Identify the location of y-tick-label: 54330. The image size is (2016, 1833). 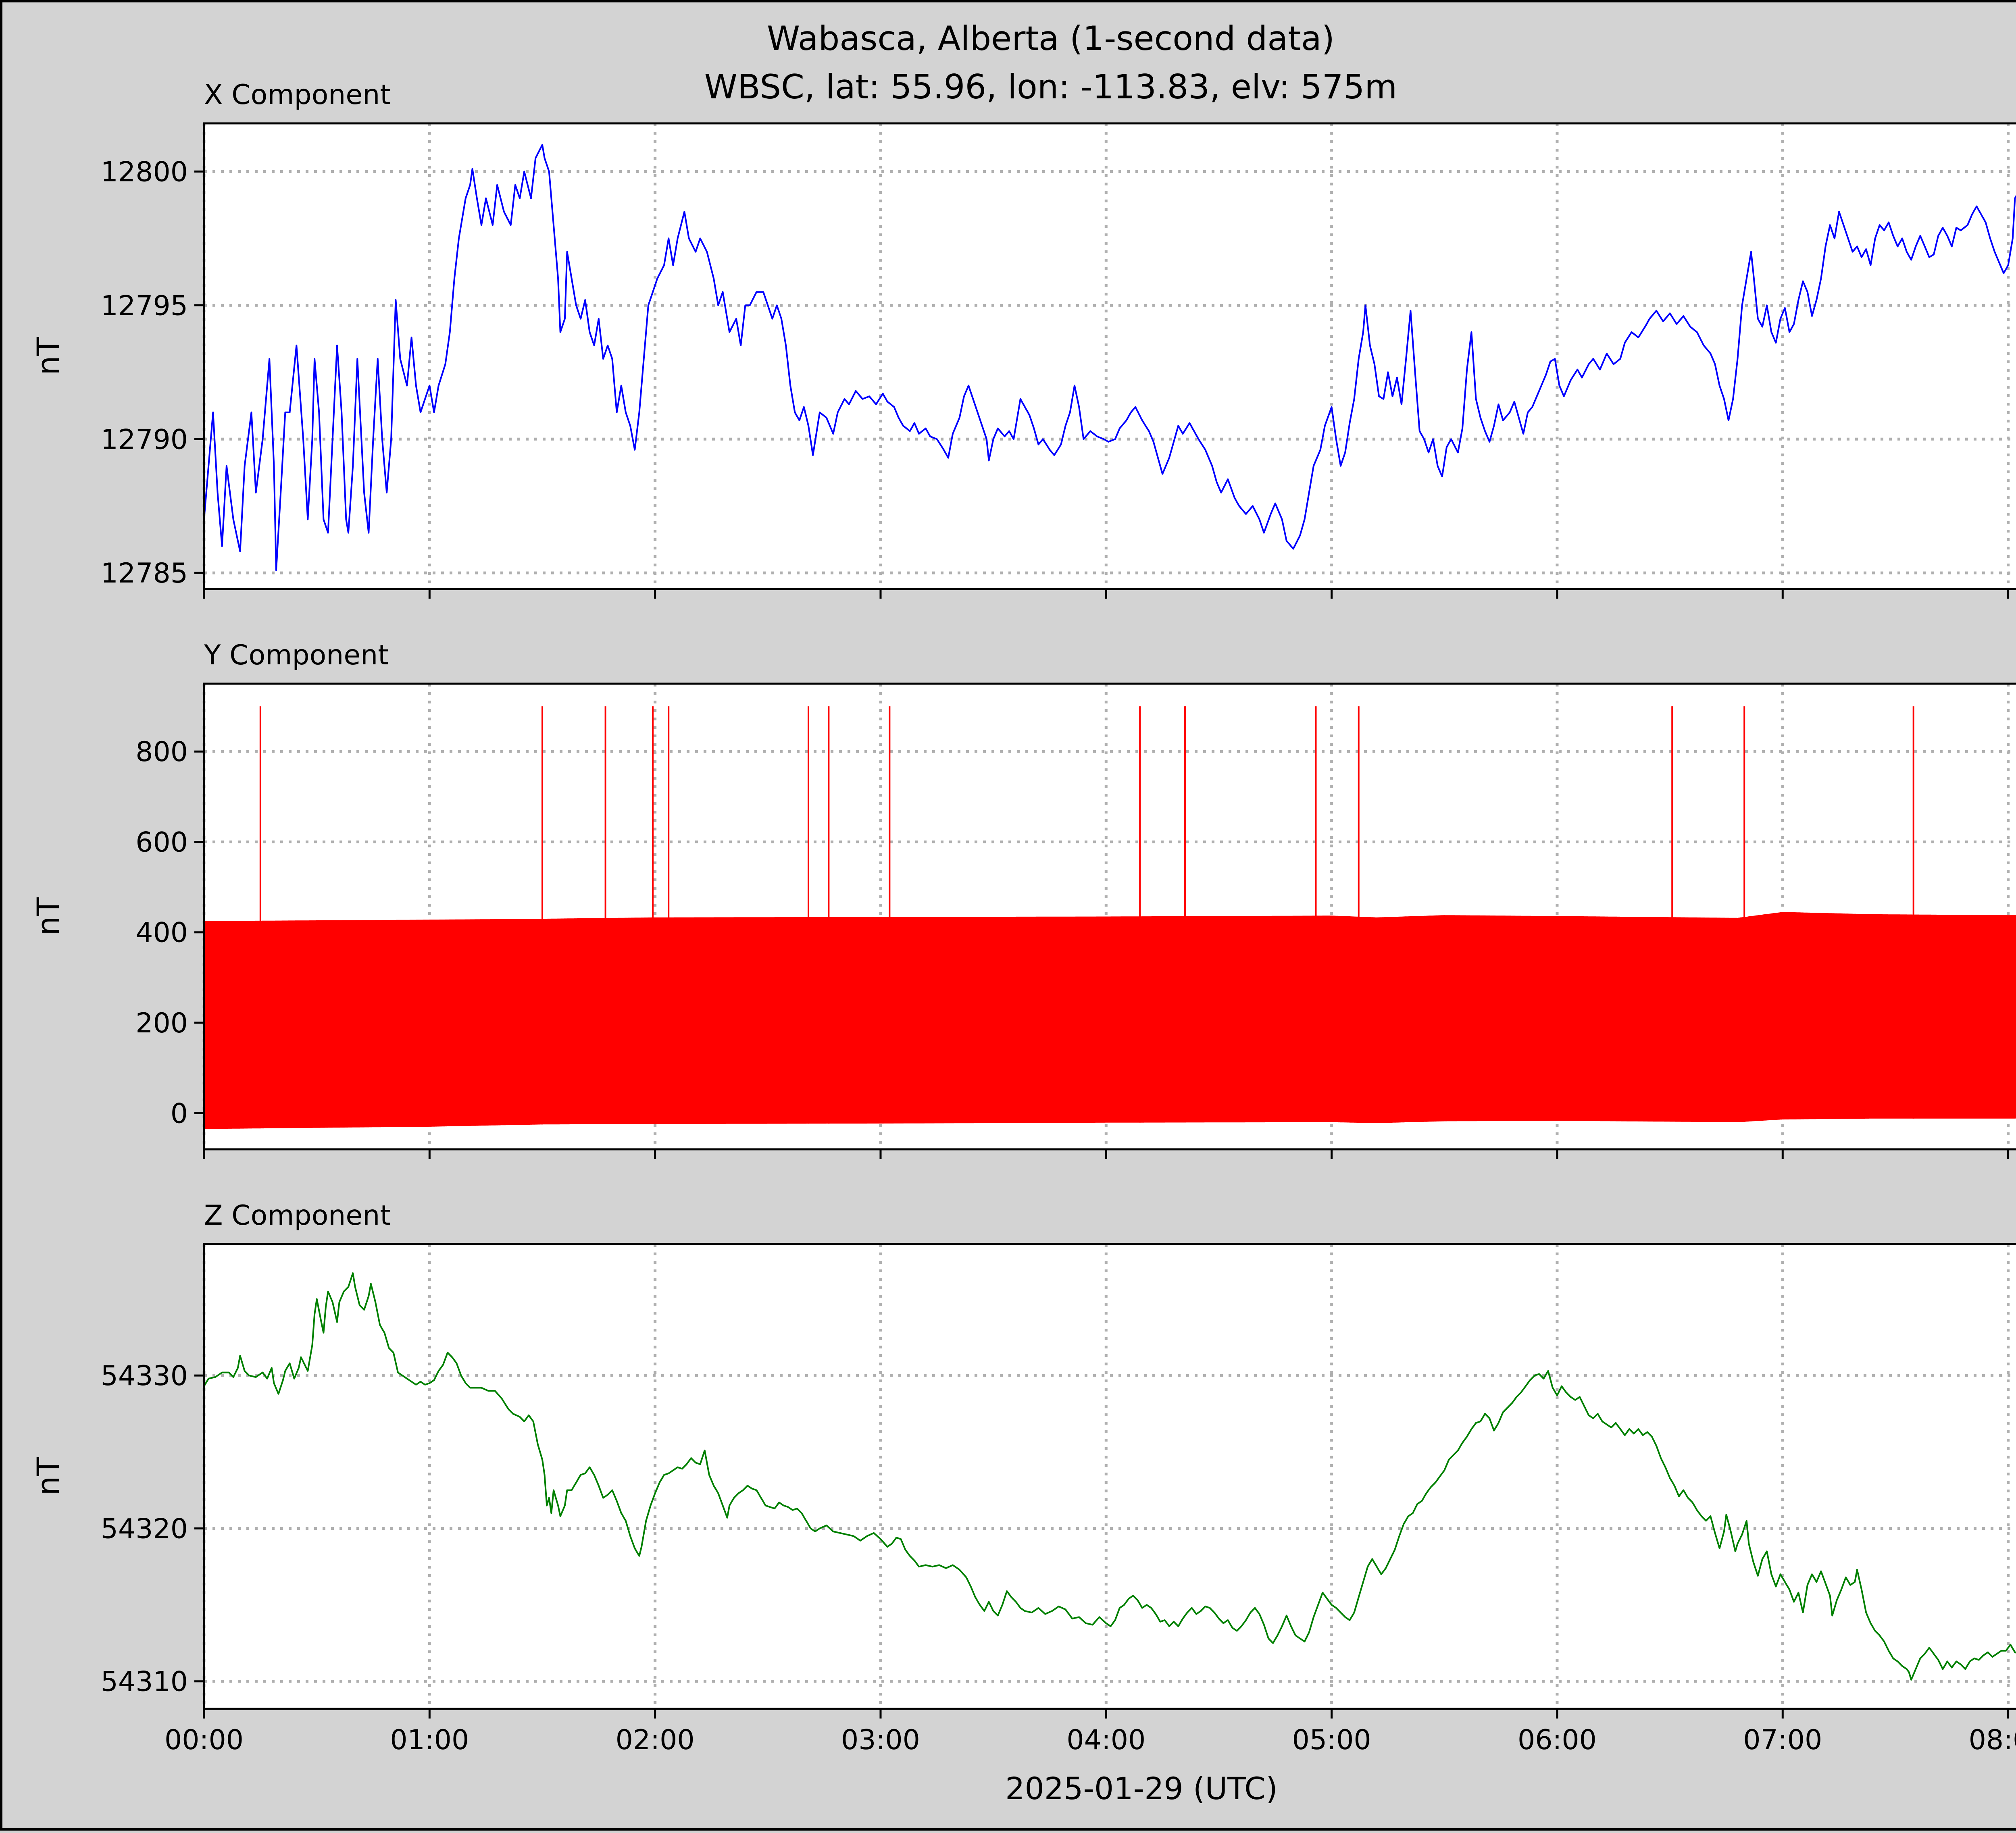
(144, 1376).